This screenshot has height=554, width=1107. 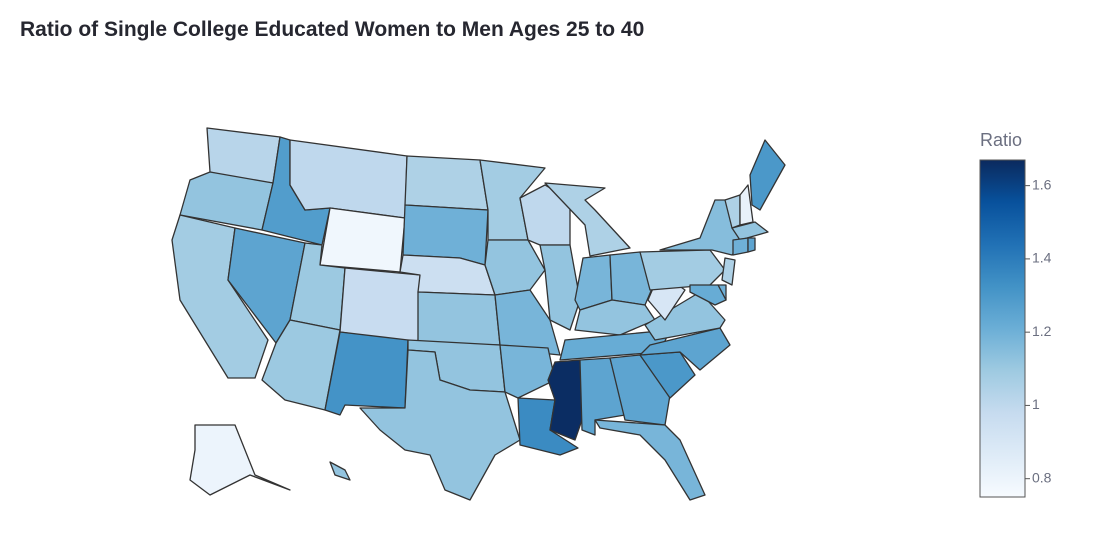 What do you see at coordinates (1001, 140) in the screenshot?
I see `colorbar-title: Ratio` at bounding box center [1001, 140].